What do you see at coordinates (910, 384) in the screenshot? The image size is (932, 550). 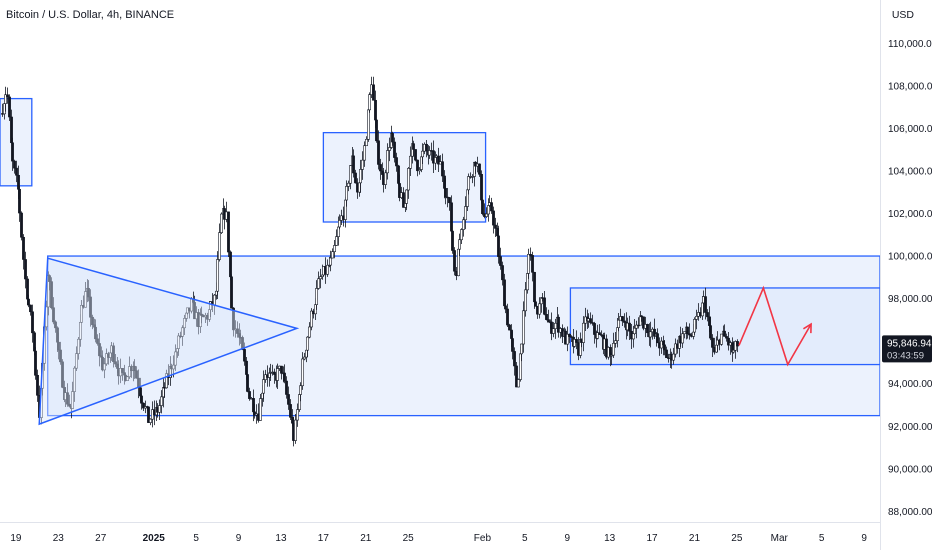 I see `y-tick-label: 94,000.00` at bounding box center [910, 384].